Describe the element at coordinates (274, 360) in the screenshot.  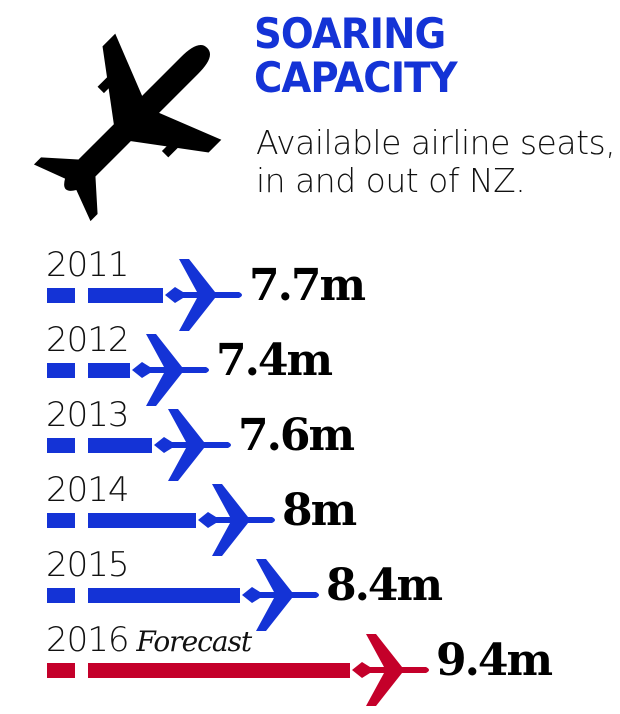
I see `data-label: 7.4m` at that location.